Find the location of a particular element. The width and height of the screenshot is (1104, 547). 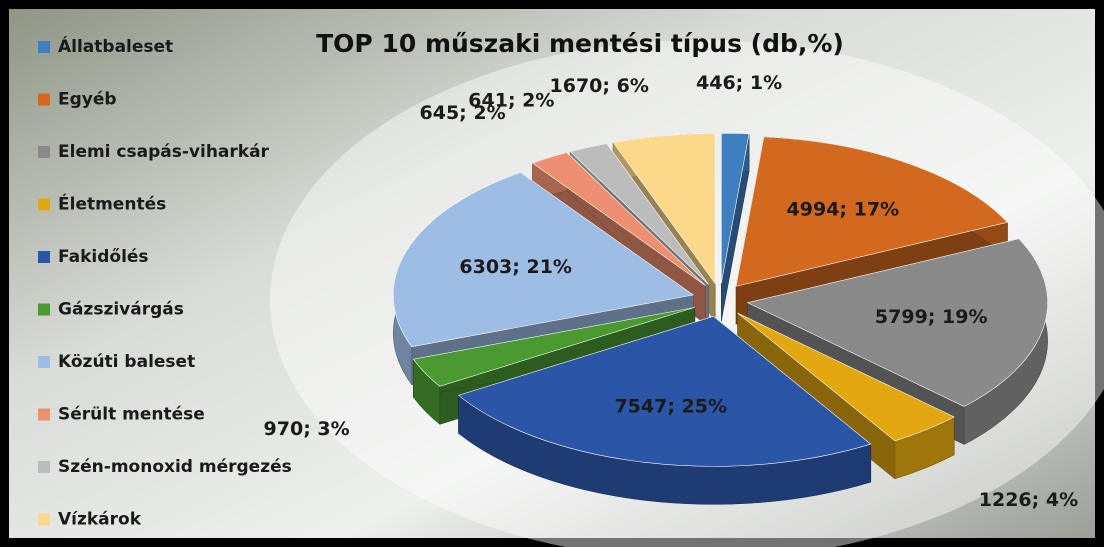

legend-label: Elemi csapás-viharkár is located at coordinates (164, 152).